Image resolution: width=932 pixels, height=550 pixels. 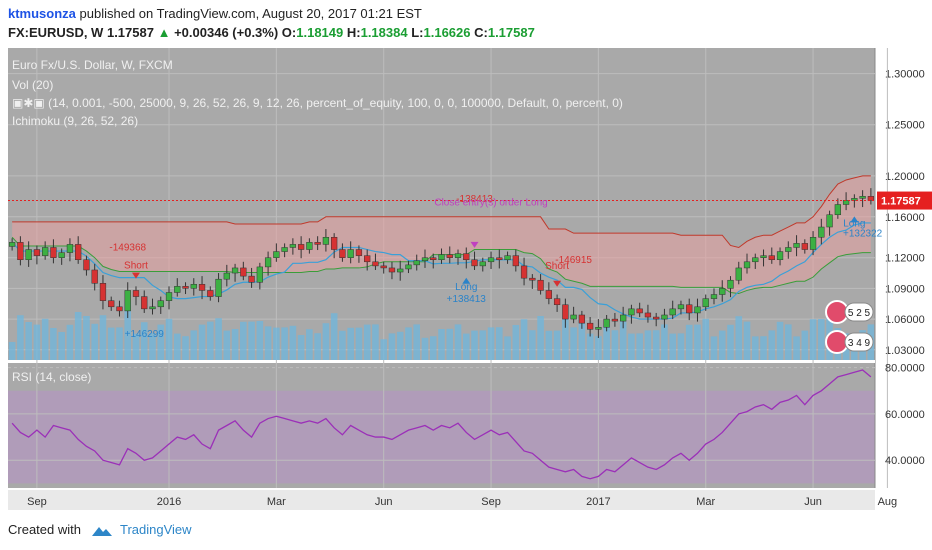 I want to click on low-label: L:, so click(x=417, y=32).